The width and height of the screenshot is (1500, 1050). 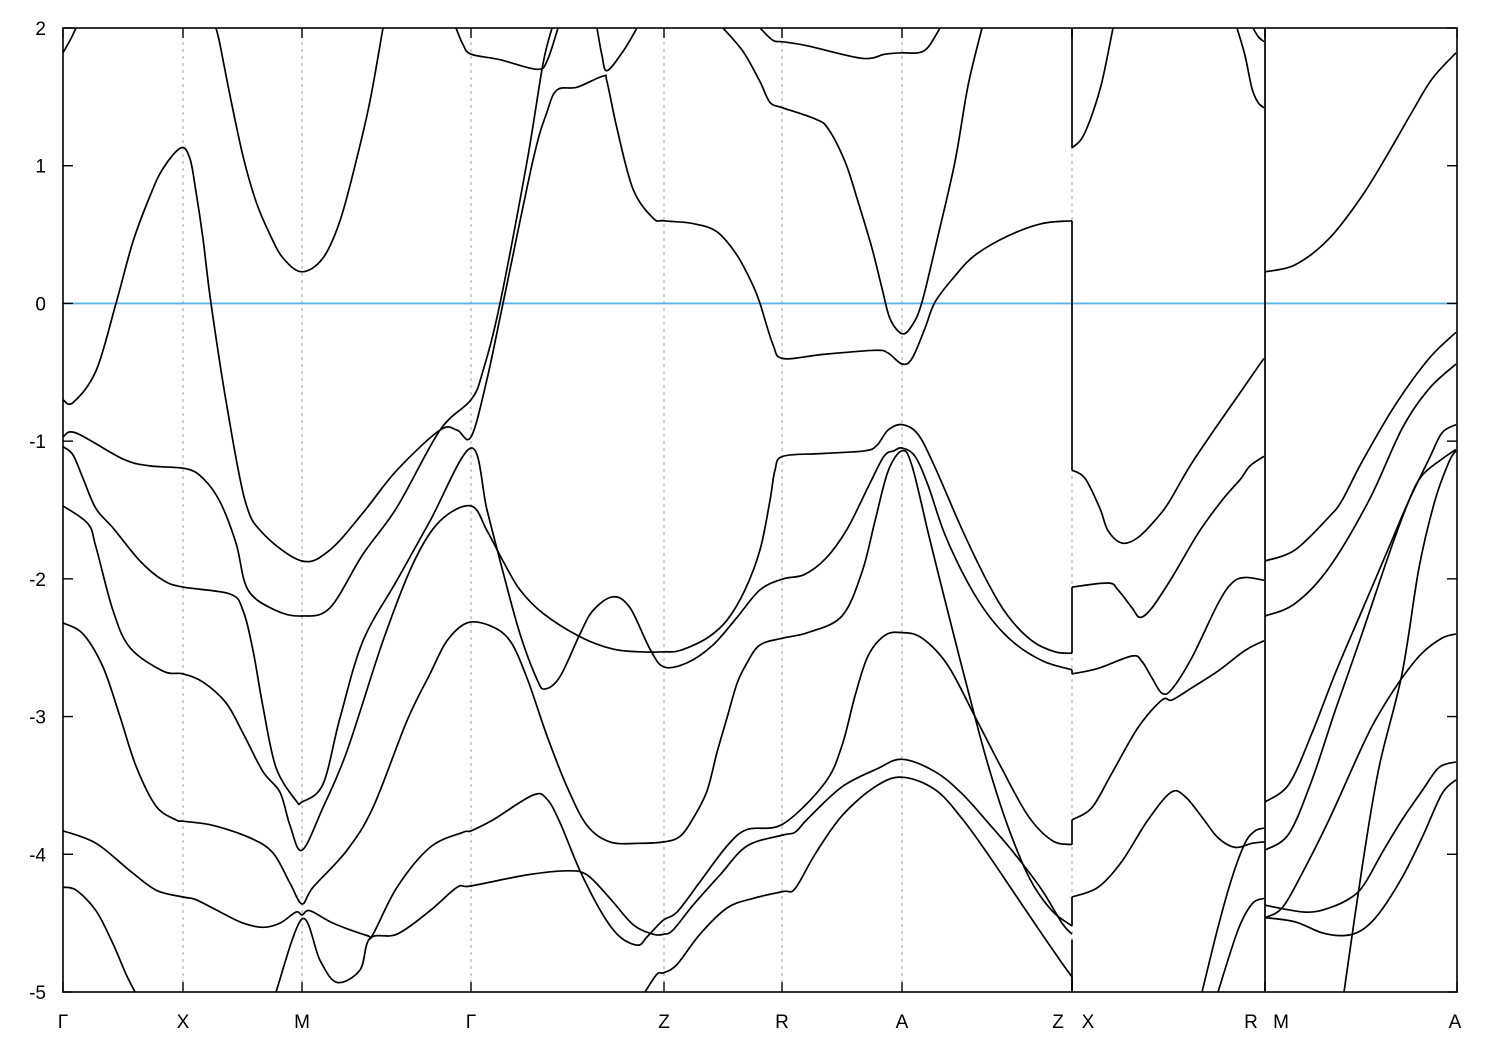 What do you see at coordinates (40, 167) in the screenshot?
I see `y-tick-label: 1` at bounding box center [40, 167].